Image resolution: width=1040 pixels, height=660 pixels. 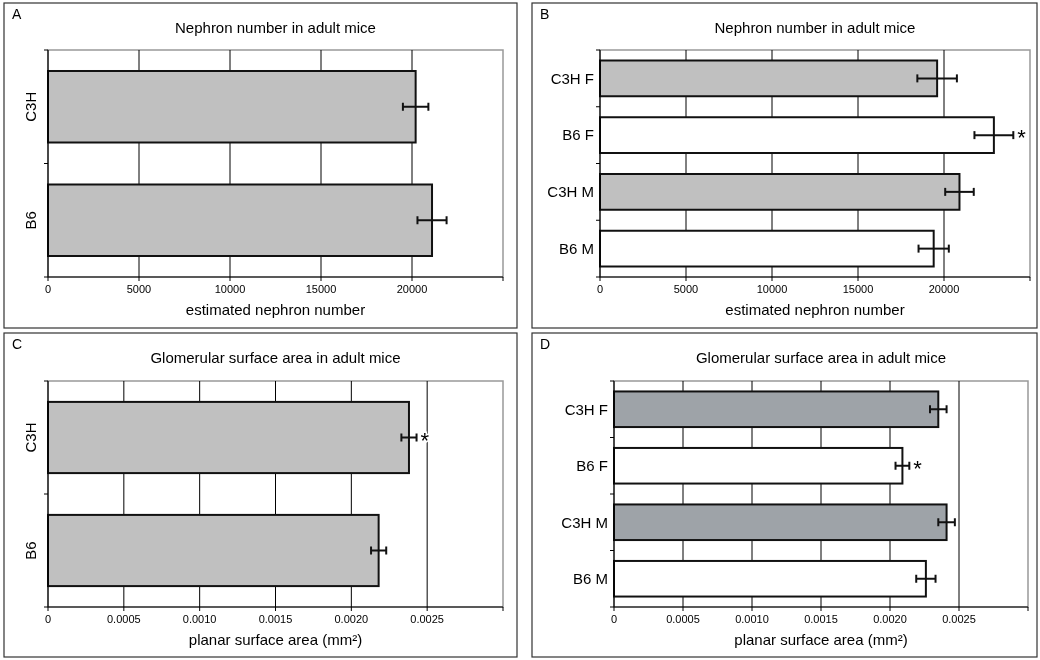 What do you see at coordinates (545, 344) in the screenshot?
I see `text: D` at bounding box center [545, 344].